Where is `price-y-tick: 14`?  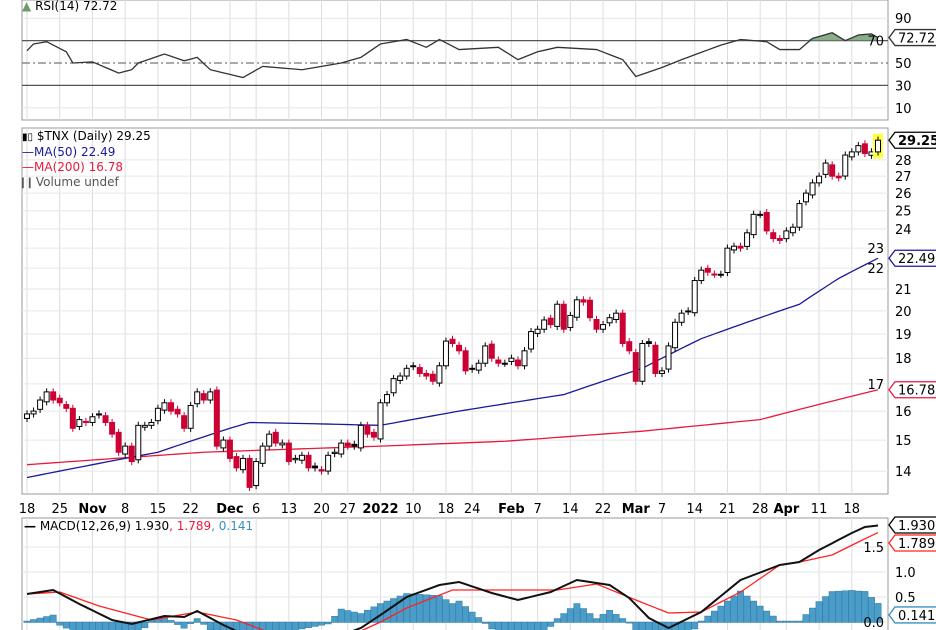
price-y-tick: 14 is located at coordinates (903, 472).